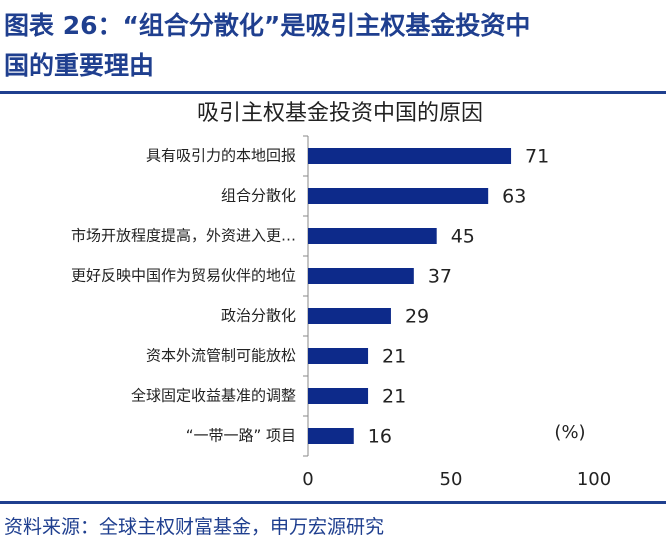 This screenshot has width=666, height=546. I want to click on x-tick-label: 50, so click(451, 479).